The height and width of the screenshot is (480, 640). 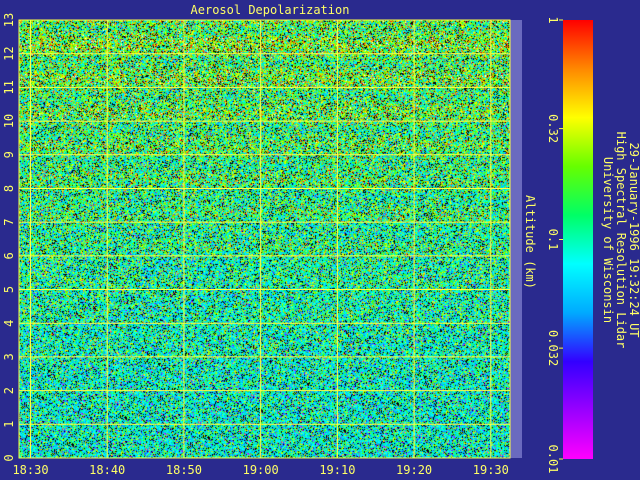 I want to click on y-tick-label: 12, so click(x=9, y=53).